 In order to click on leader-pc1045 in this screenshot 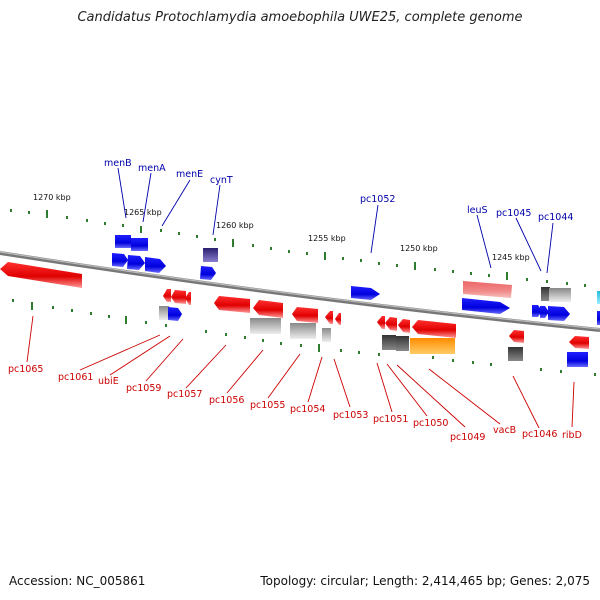, I will do `click(528, 244)`.